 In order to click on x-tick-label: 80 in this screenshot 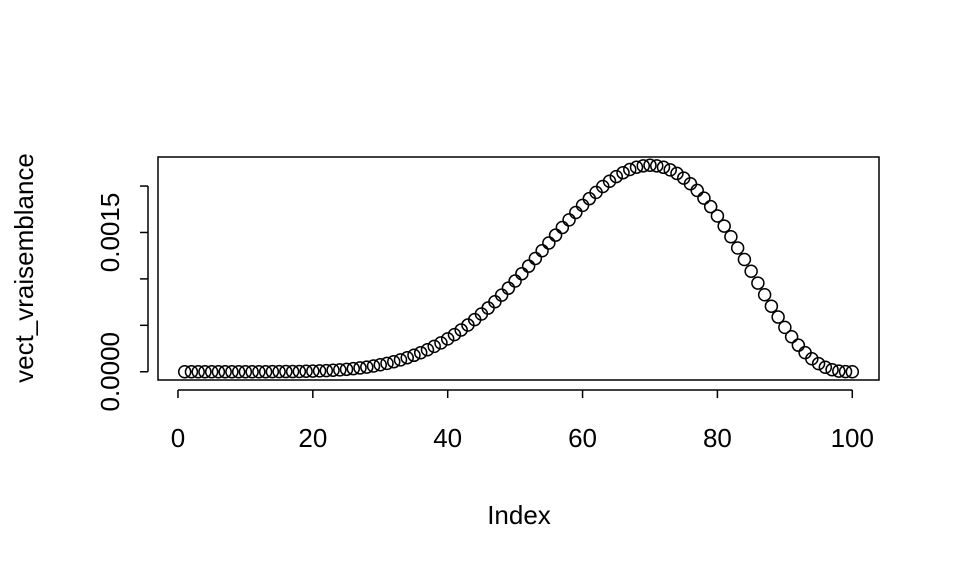, I will do `click(717, 438)`.